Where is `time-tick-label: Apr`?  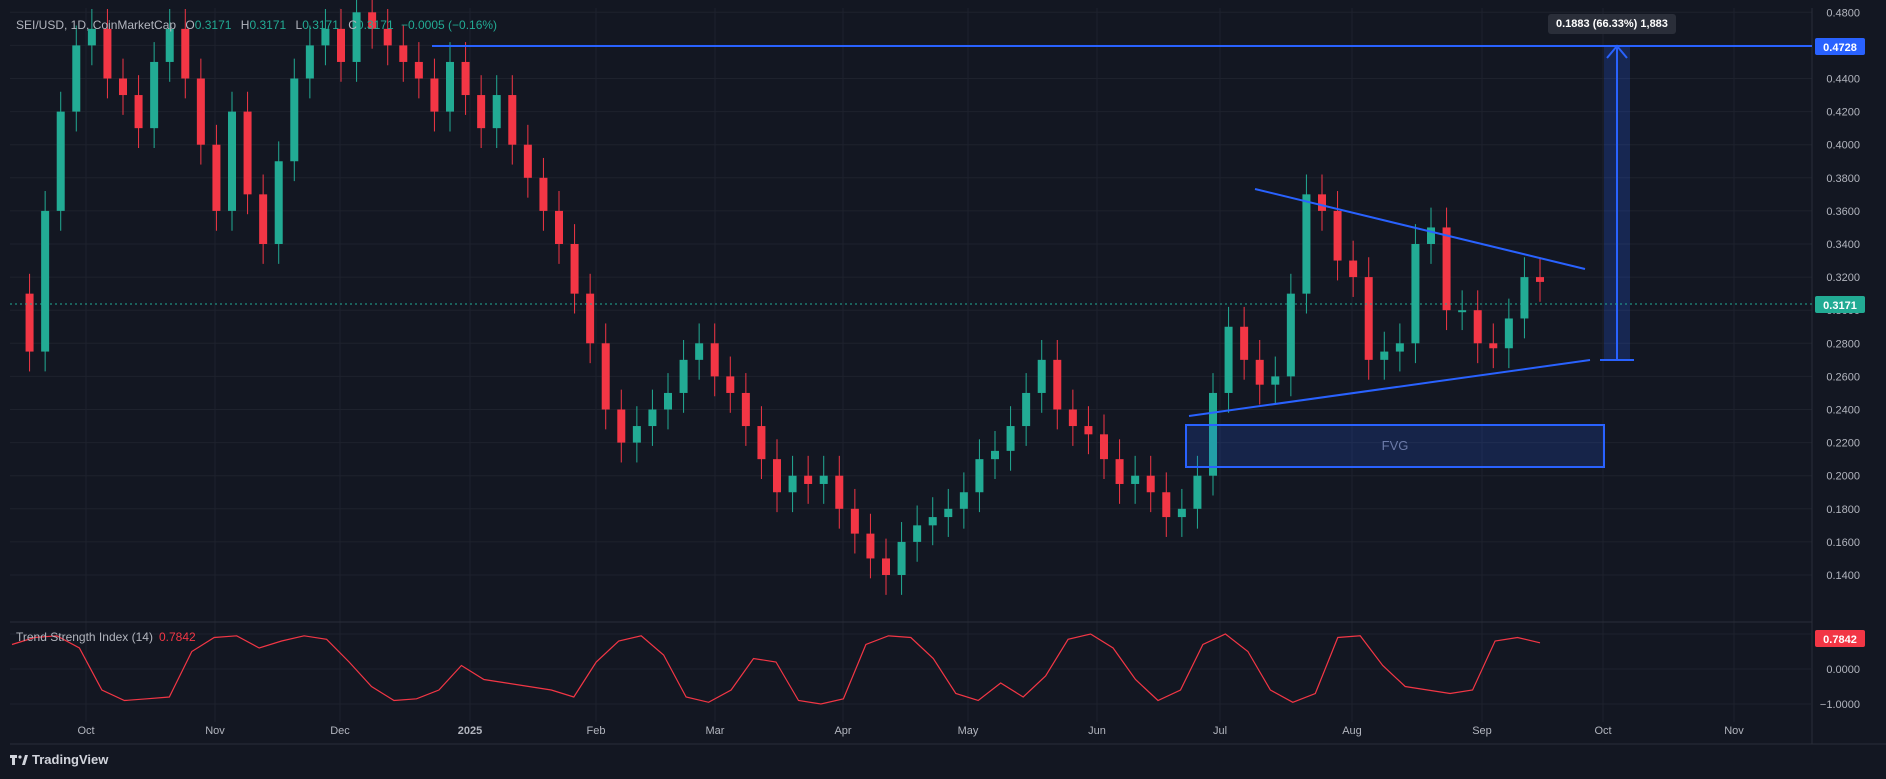 time-tick-label: Apr is located at coordinates (842, 731).